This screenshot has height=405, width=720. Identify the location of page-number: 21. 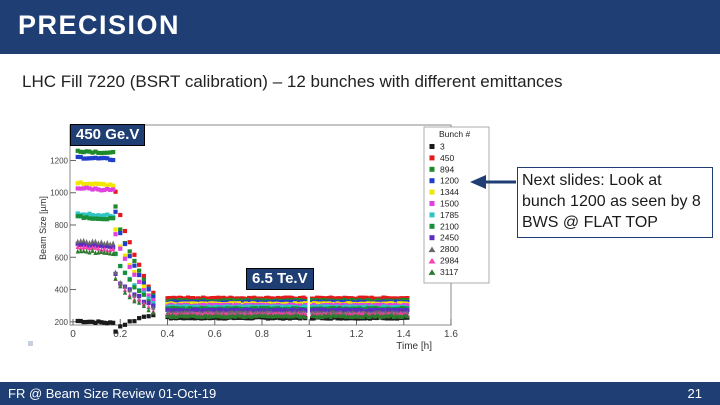
(694, 393).